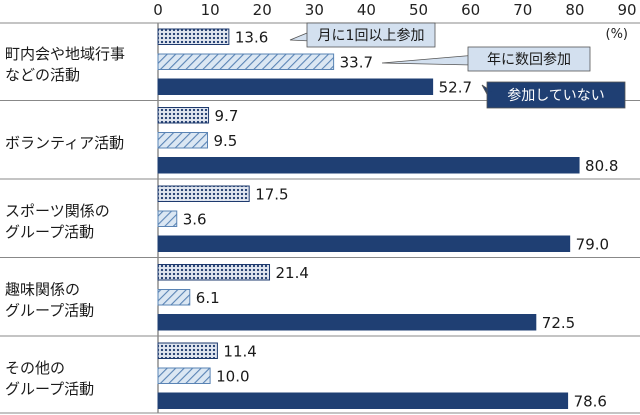 This screenshot has height=415, width=640. I want to click on x-tick-label-3: 30, so click(314, 10).